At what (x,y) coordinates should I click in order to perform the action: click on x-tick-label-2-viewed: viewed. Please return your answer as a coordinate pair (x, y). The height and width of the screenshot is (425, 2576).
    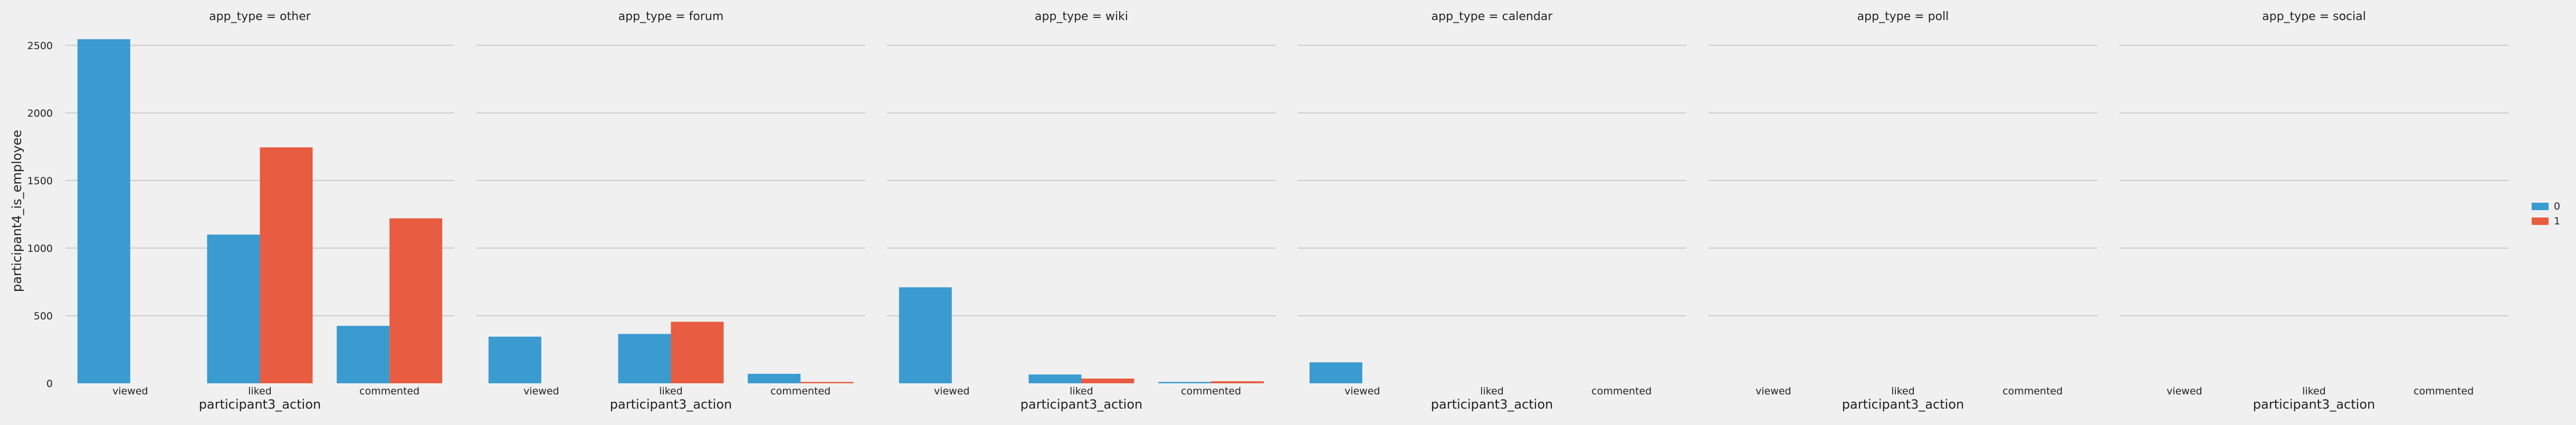
    Looking at the image, I should click on (541, 391).